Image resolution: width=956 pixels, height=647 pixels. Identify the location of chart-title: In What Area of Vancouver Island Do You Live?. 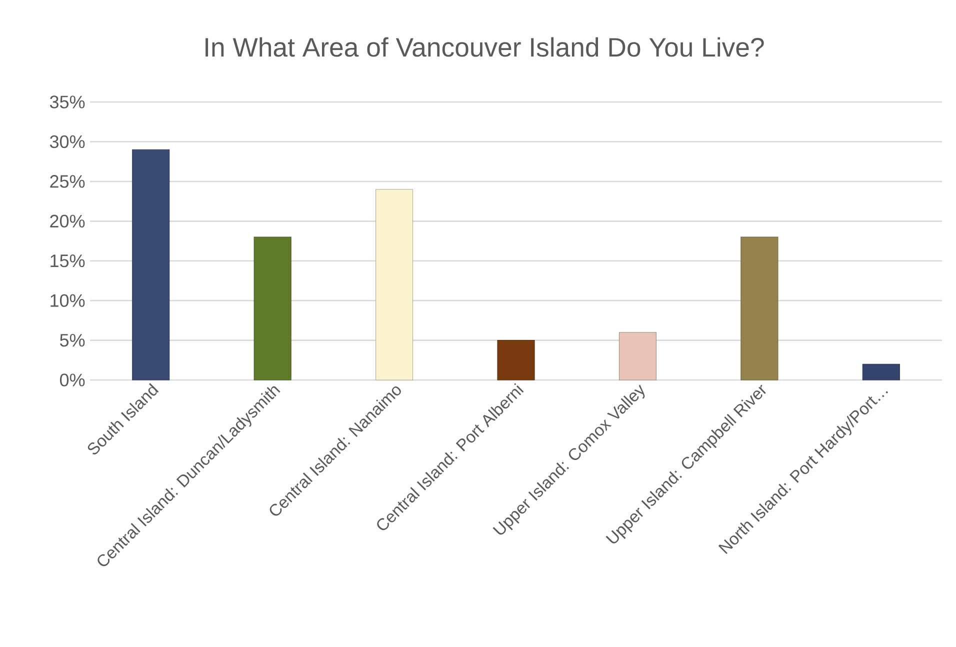
(485, 47).